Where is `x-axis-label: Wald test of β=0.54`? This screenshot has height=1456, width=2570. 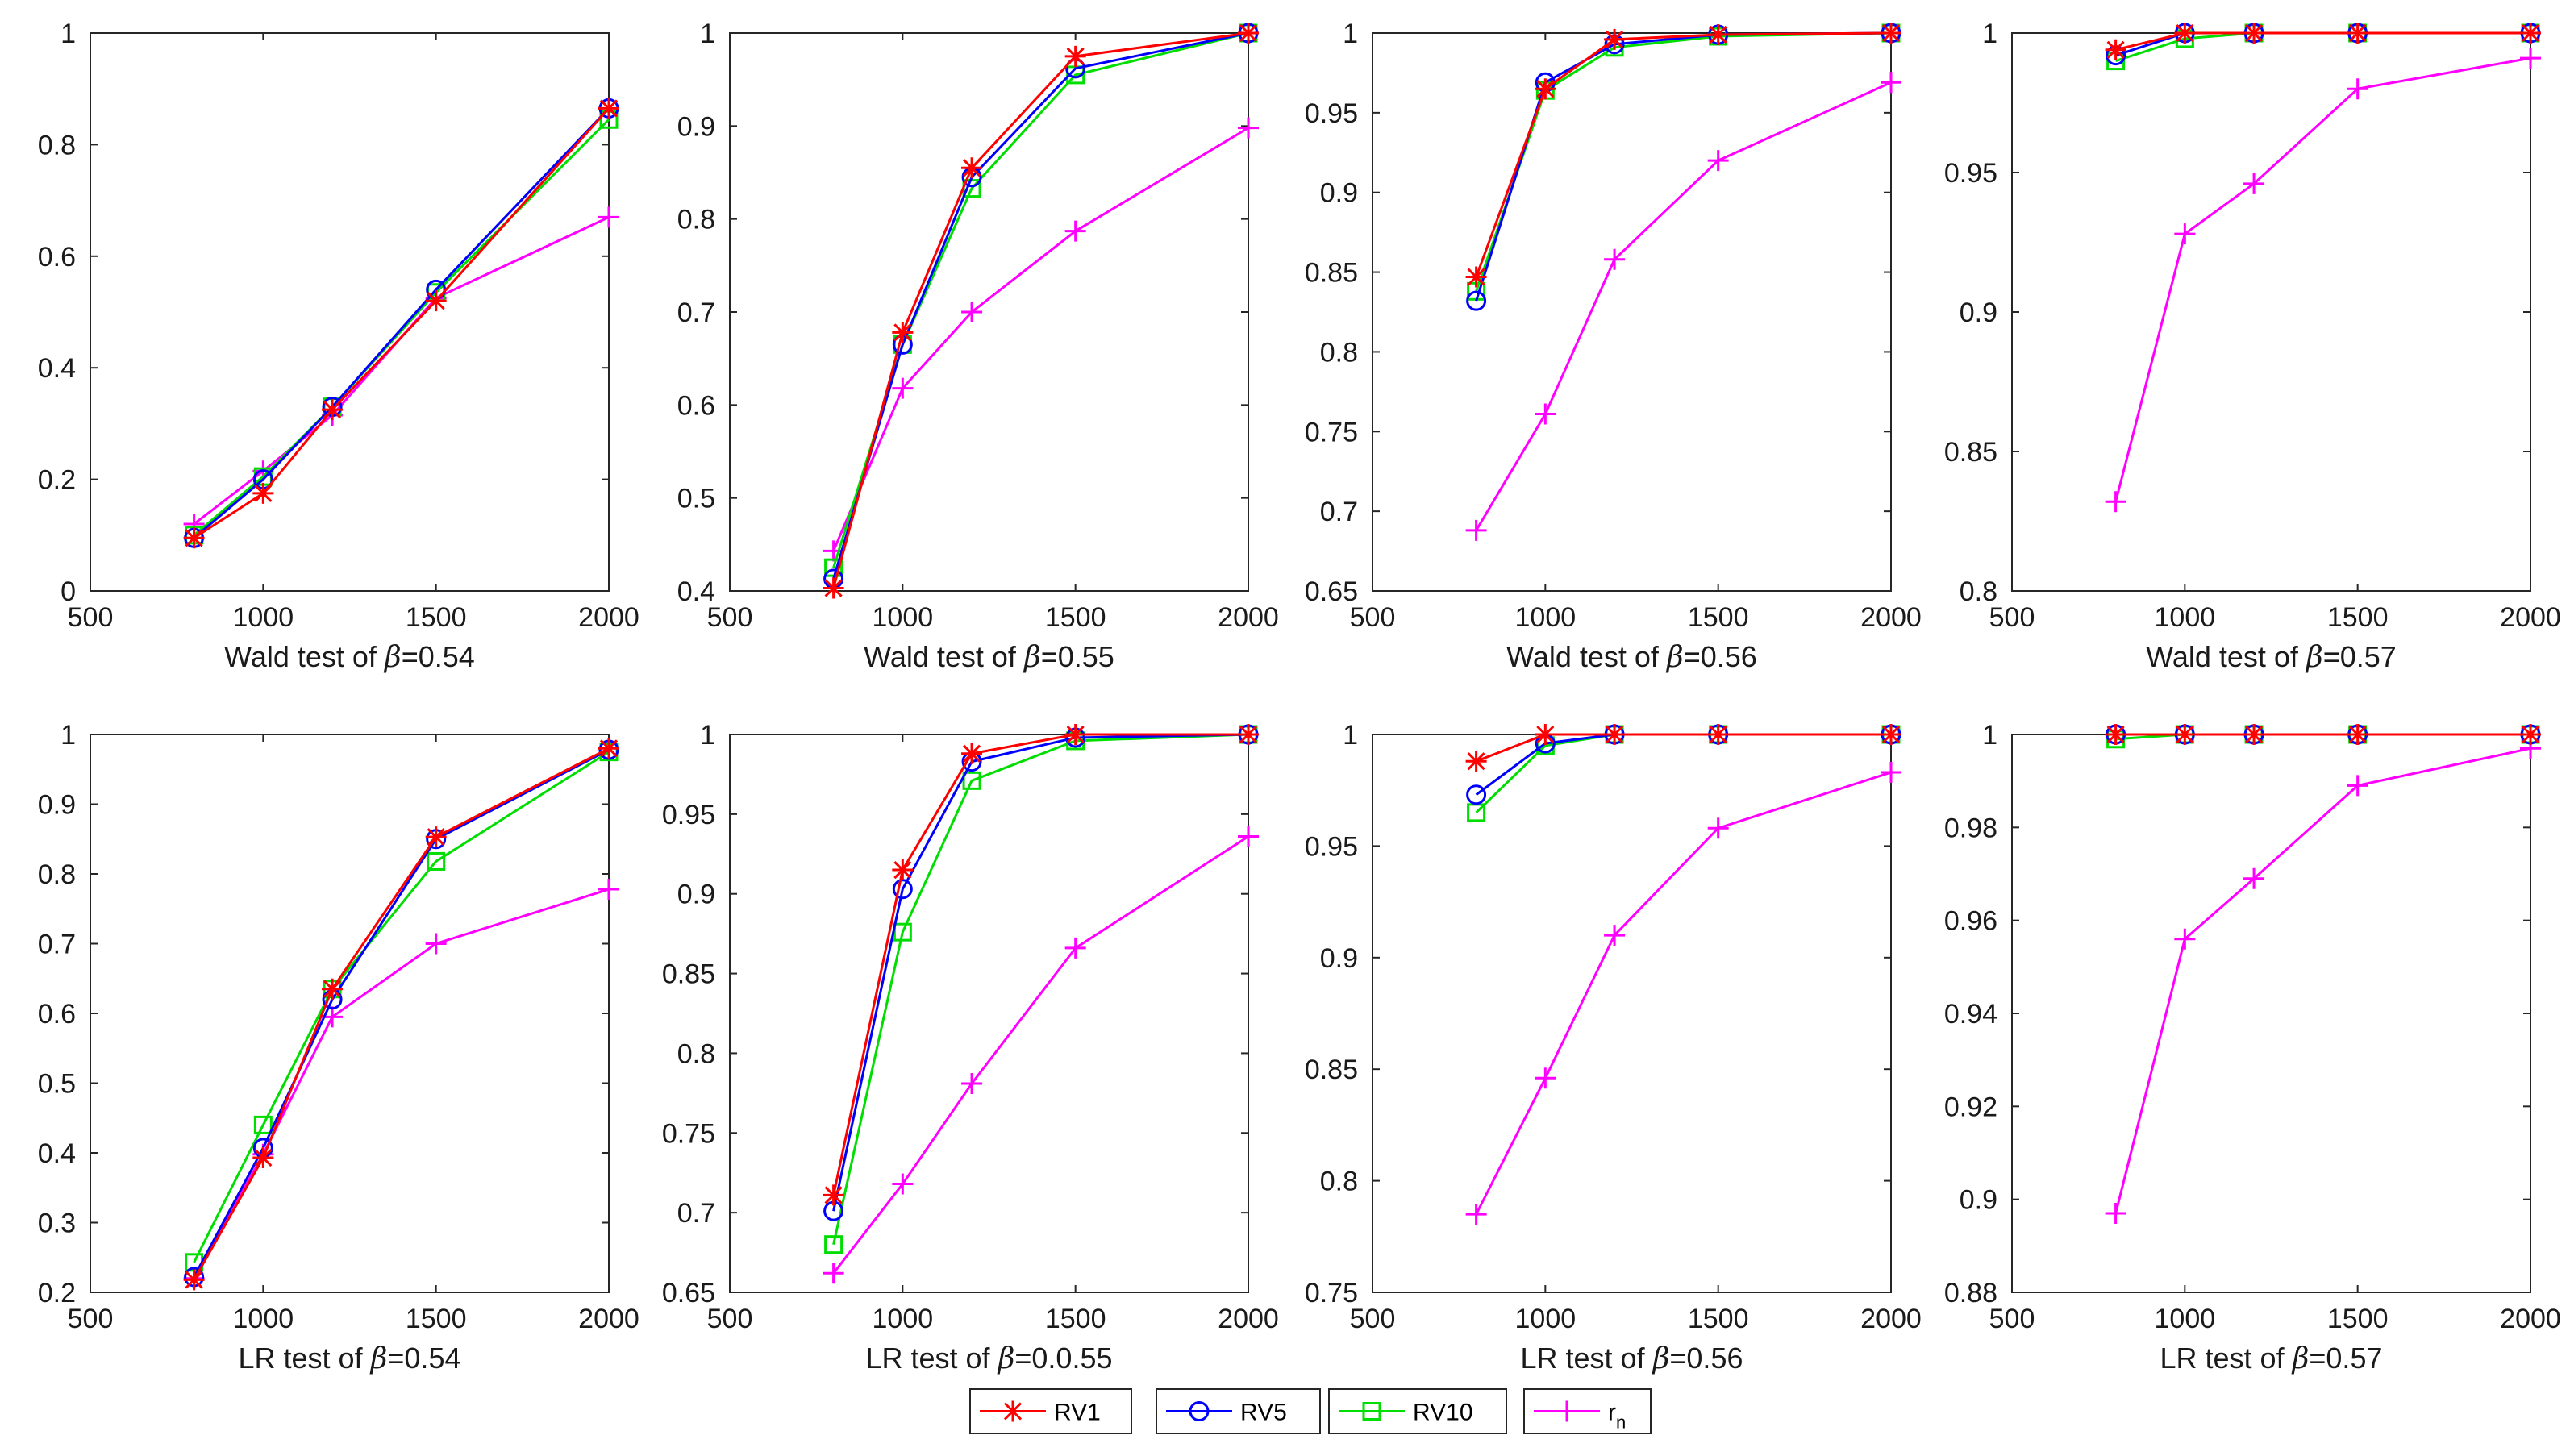
x-axis-label: Wald test of β=0.54 is located at coordinates (349, 657).